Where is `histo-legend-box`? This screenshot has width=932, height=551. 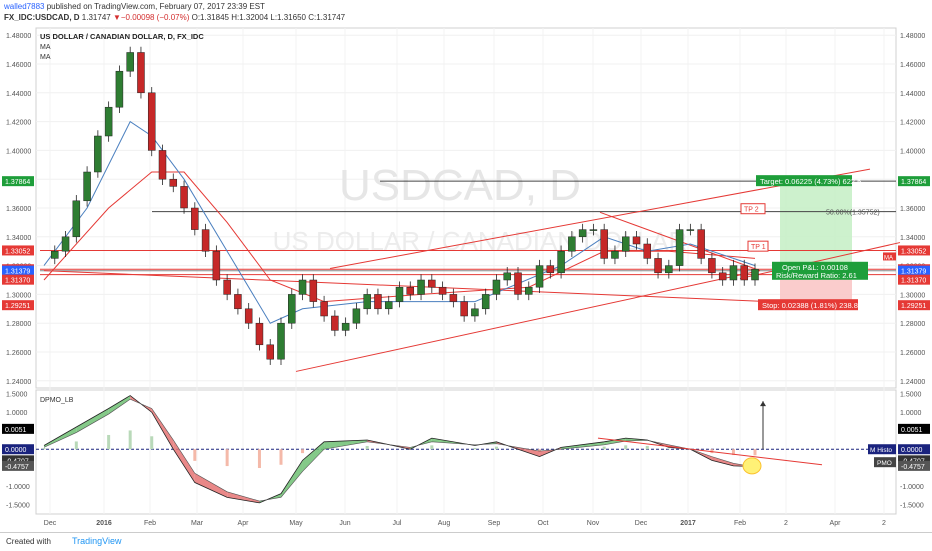
histo-legend-box is located at coordinates (882, 449).